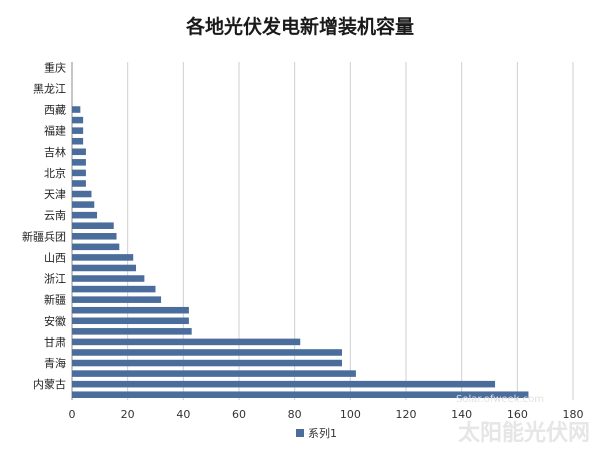 This screenshot has height=459, width=600. Describe the element at coordinates (72, 414) in the screenshot. I see `x-tick-label: 0` at that location.